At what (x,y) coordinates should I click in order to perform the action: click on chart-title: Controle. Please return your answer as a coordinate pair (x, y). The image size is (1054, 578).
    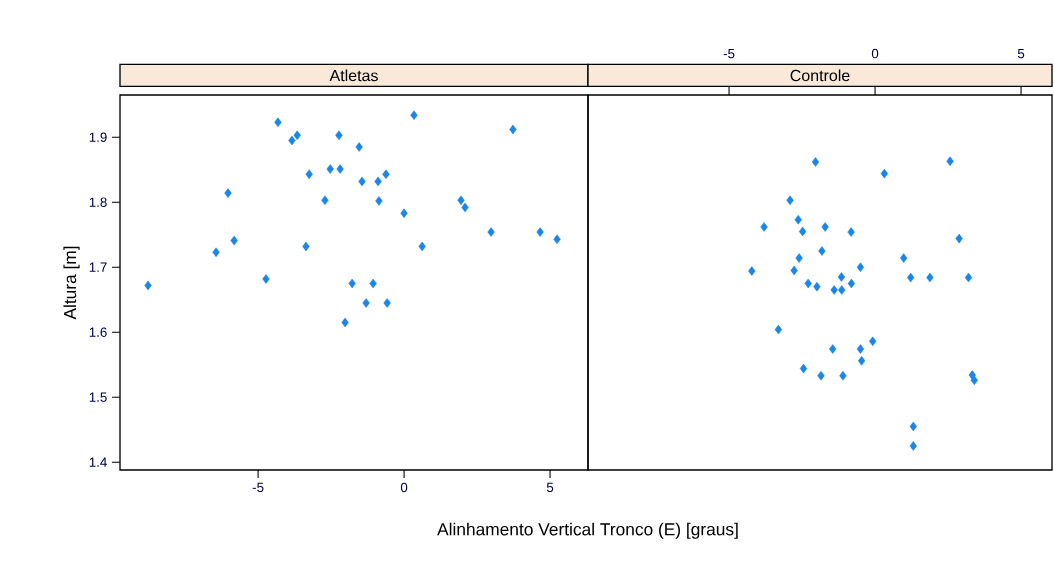
    Looking at the image, I should click on (820, 75).